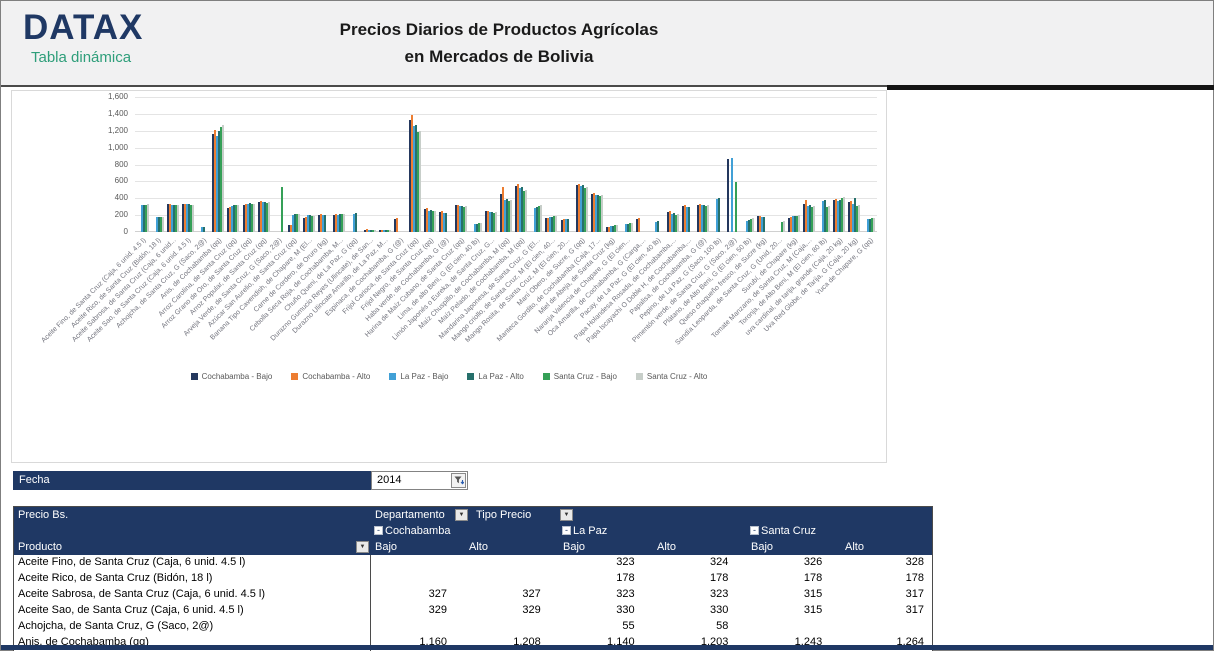 This screenshot has height=651, width=1214. What do you see at coordinates (625, 610) in the screenshot?
I see `value-cell: 330` at bounding box center [625, 610].